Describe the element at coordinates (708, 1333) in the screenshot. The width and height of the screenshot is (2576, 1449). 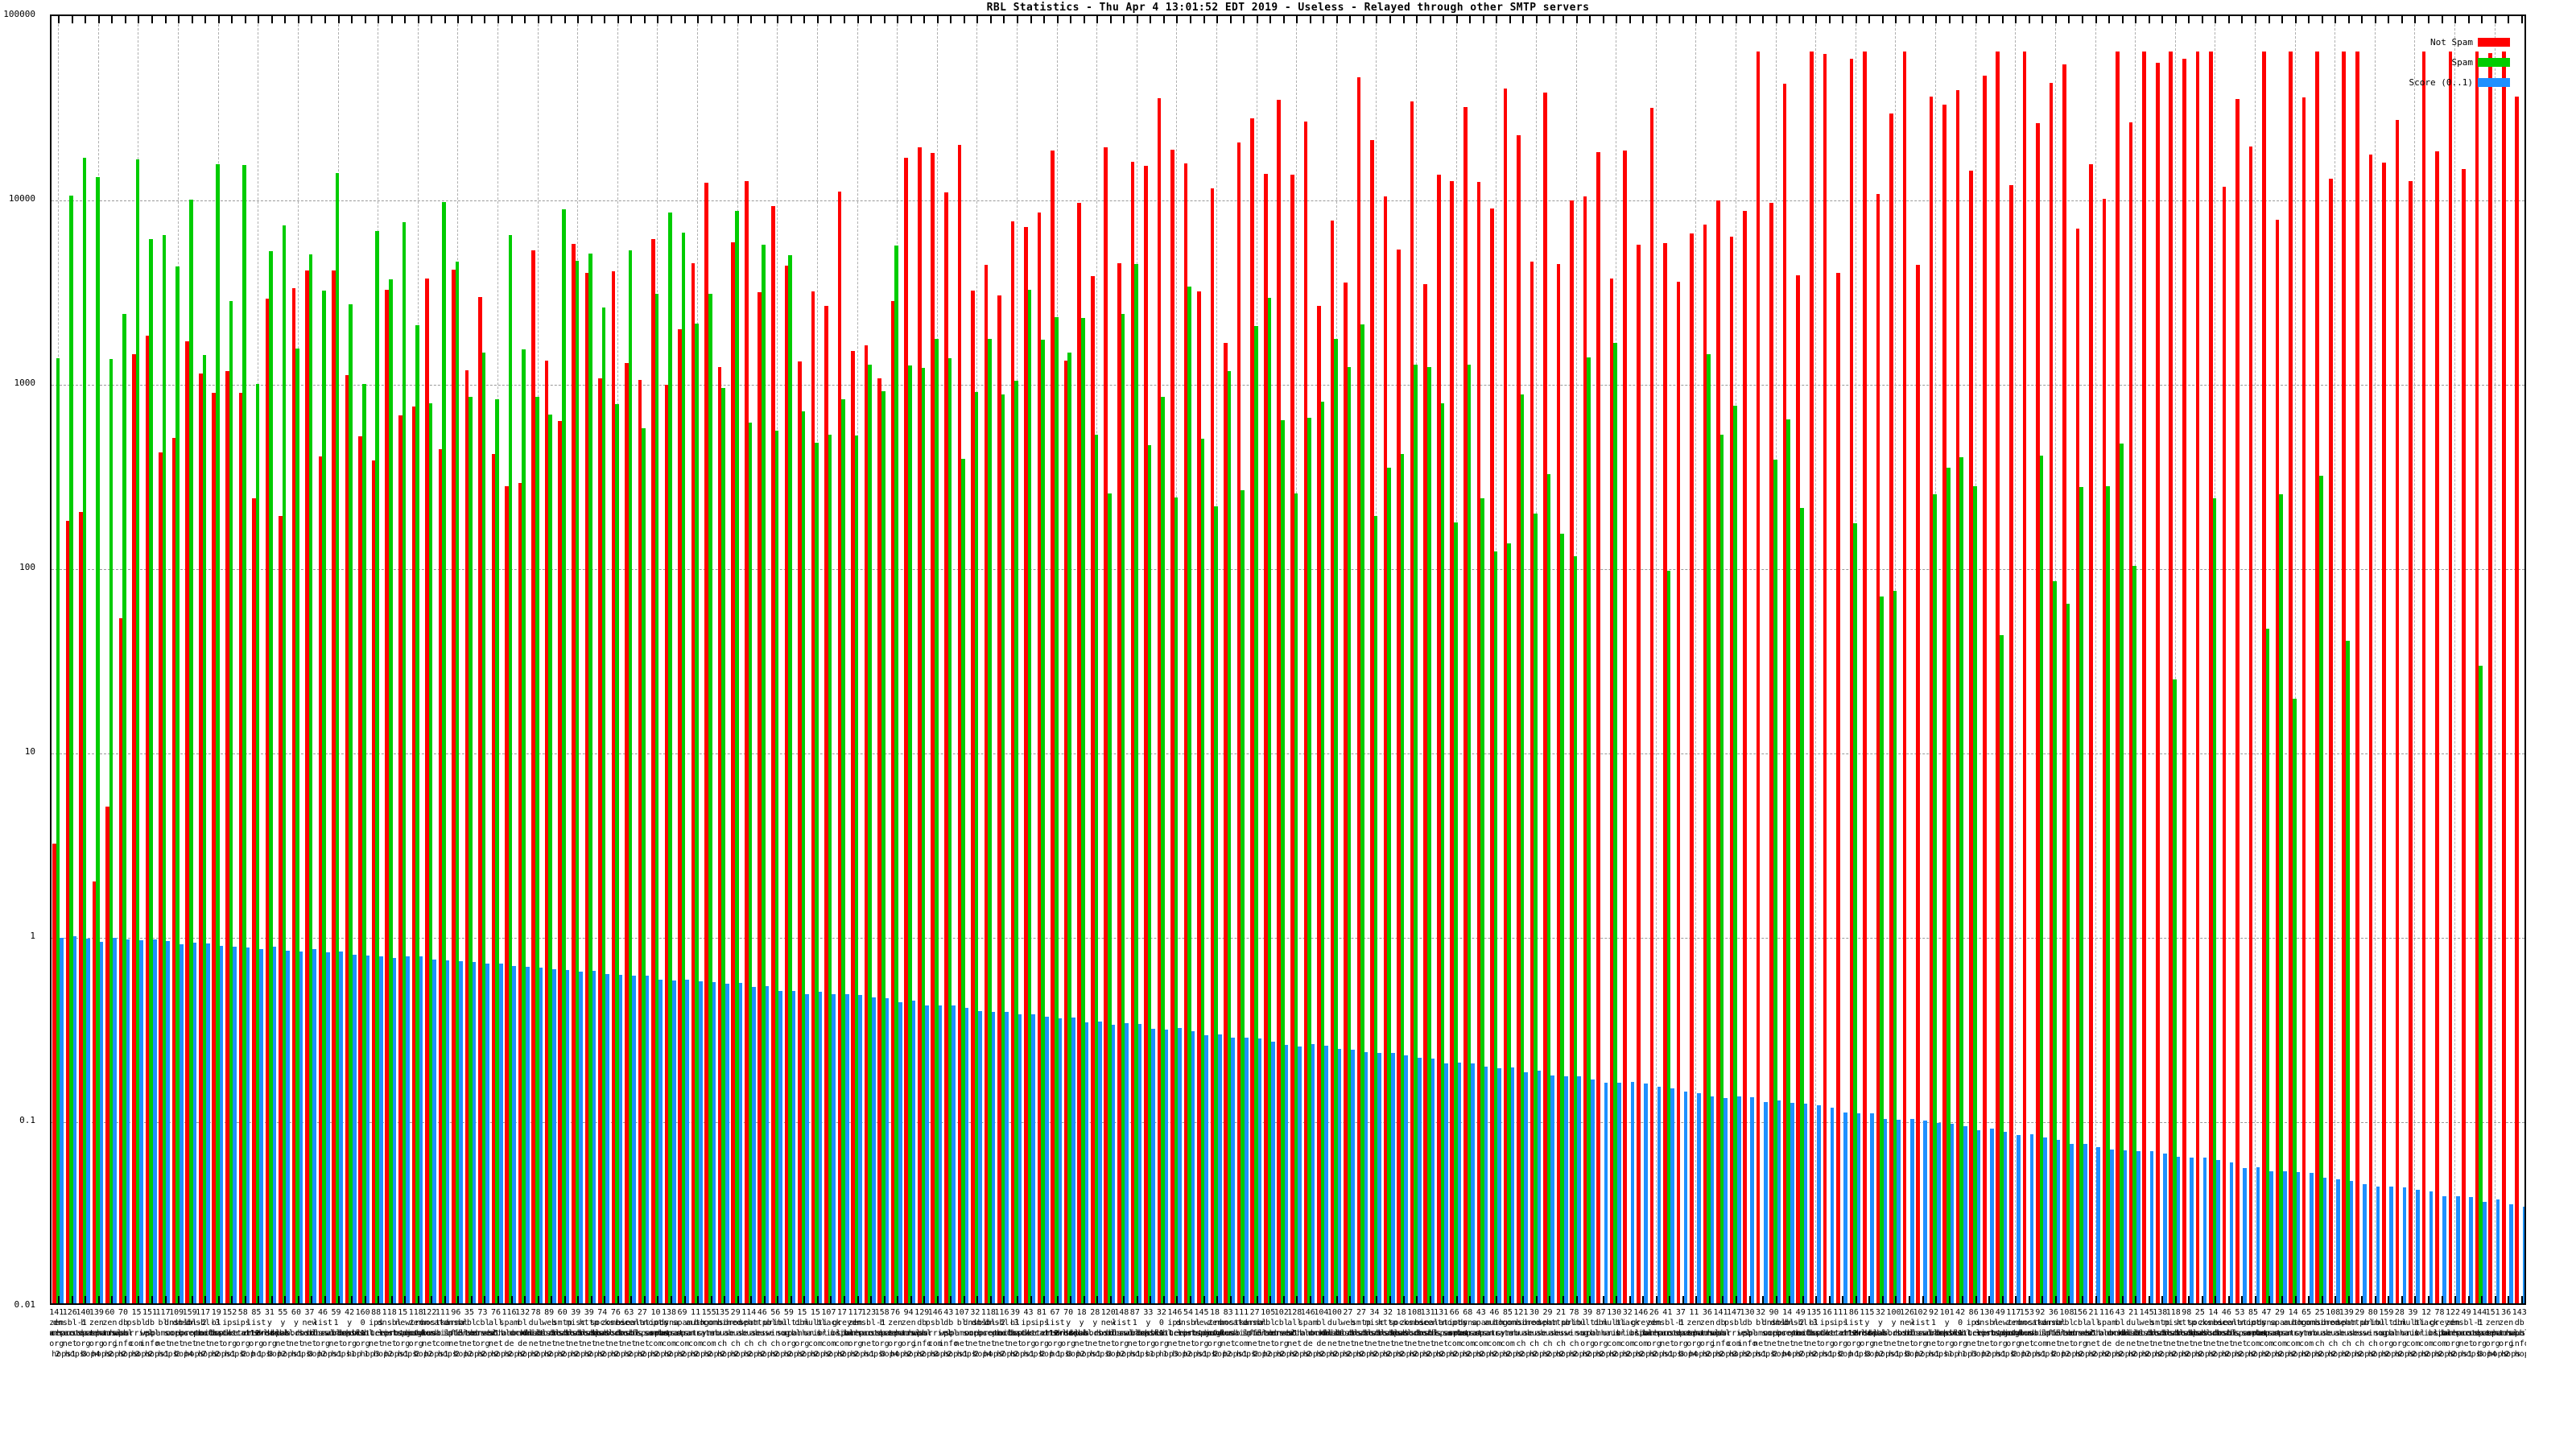
I see `x-axis-tick-label-line: cymru` at that location.